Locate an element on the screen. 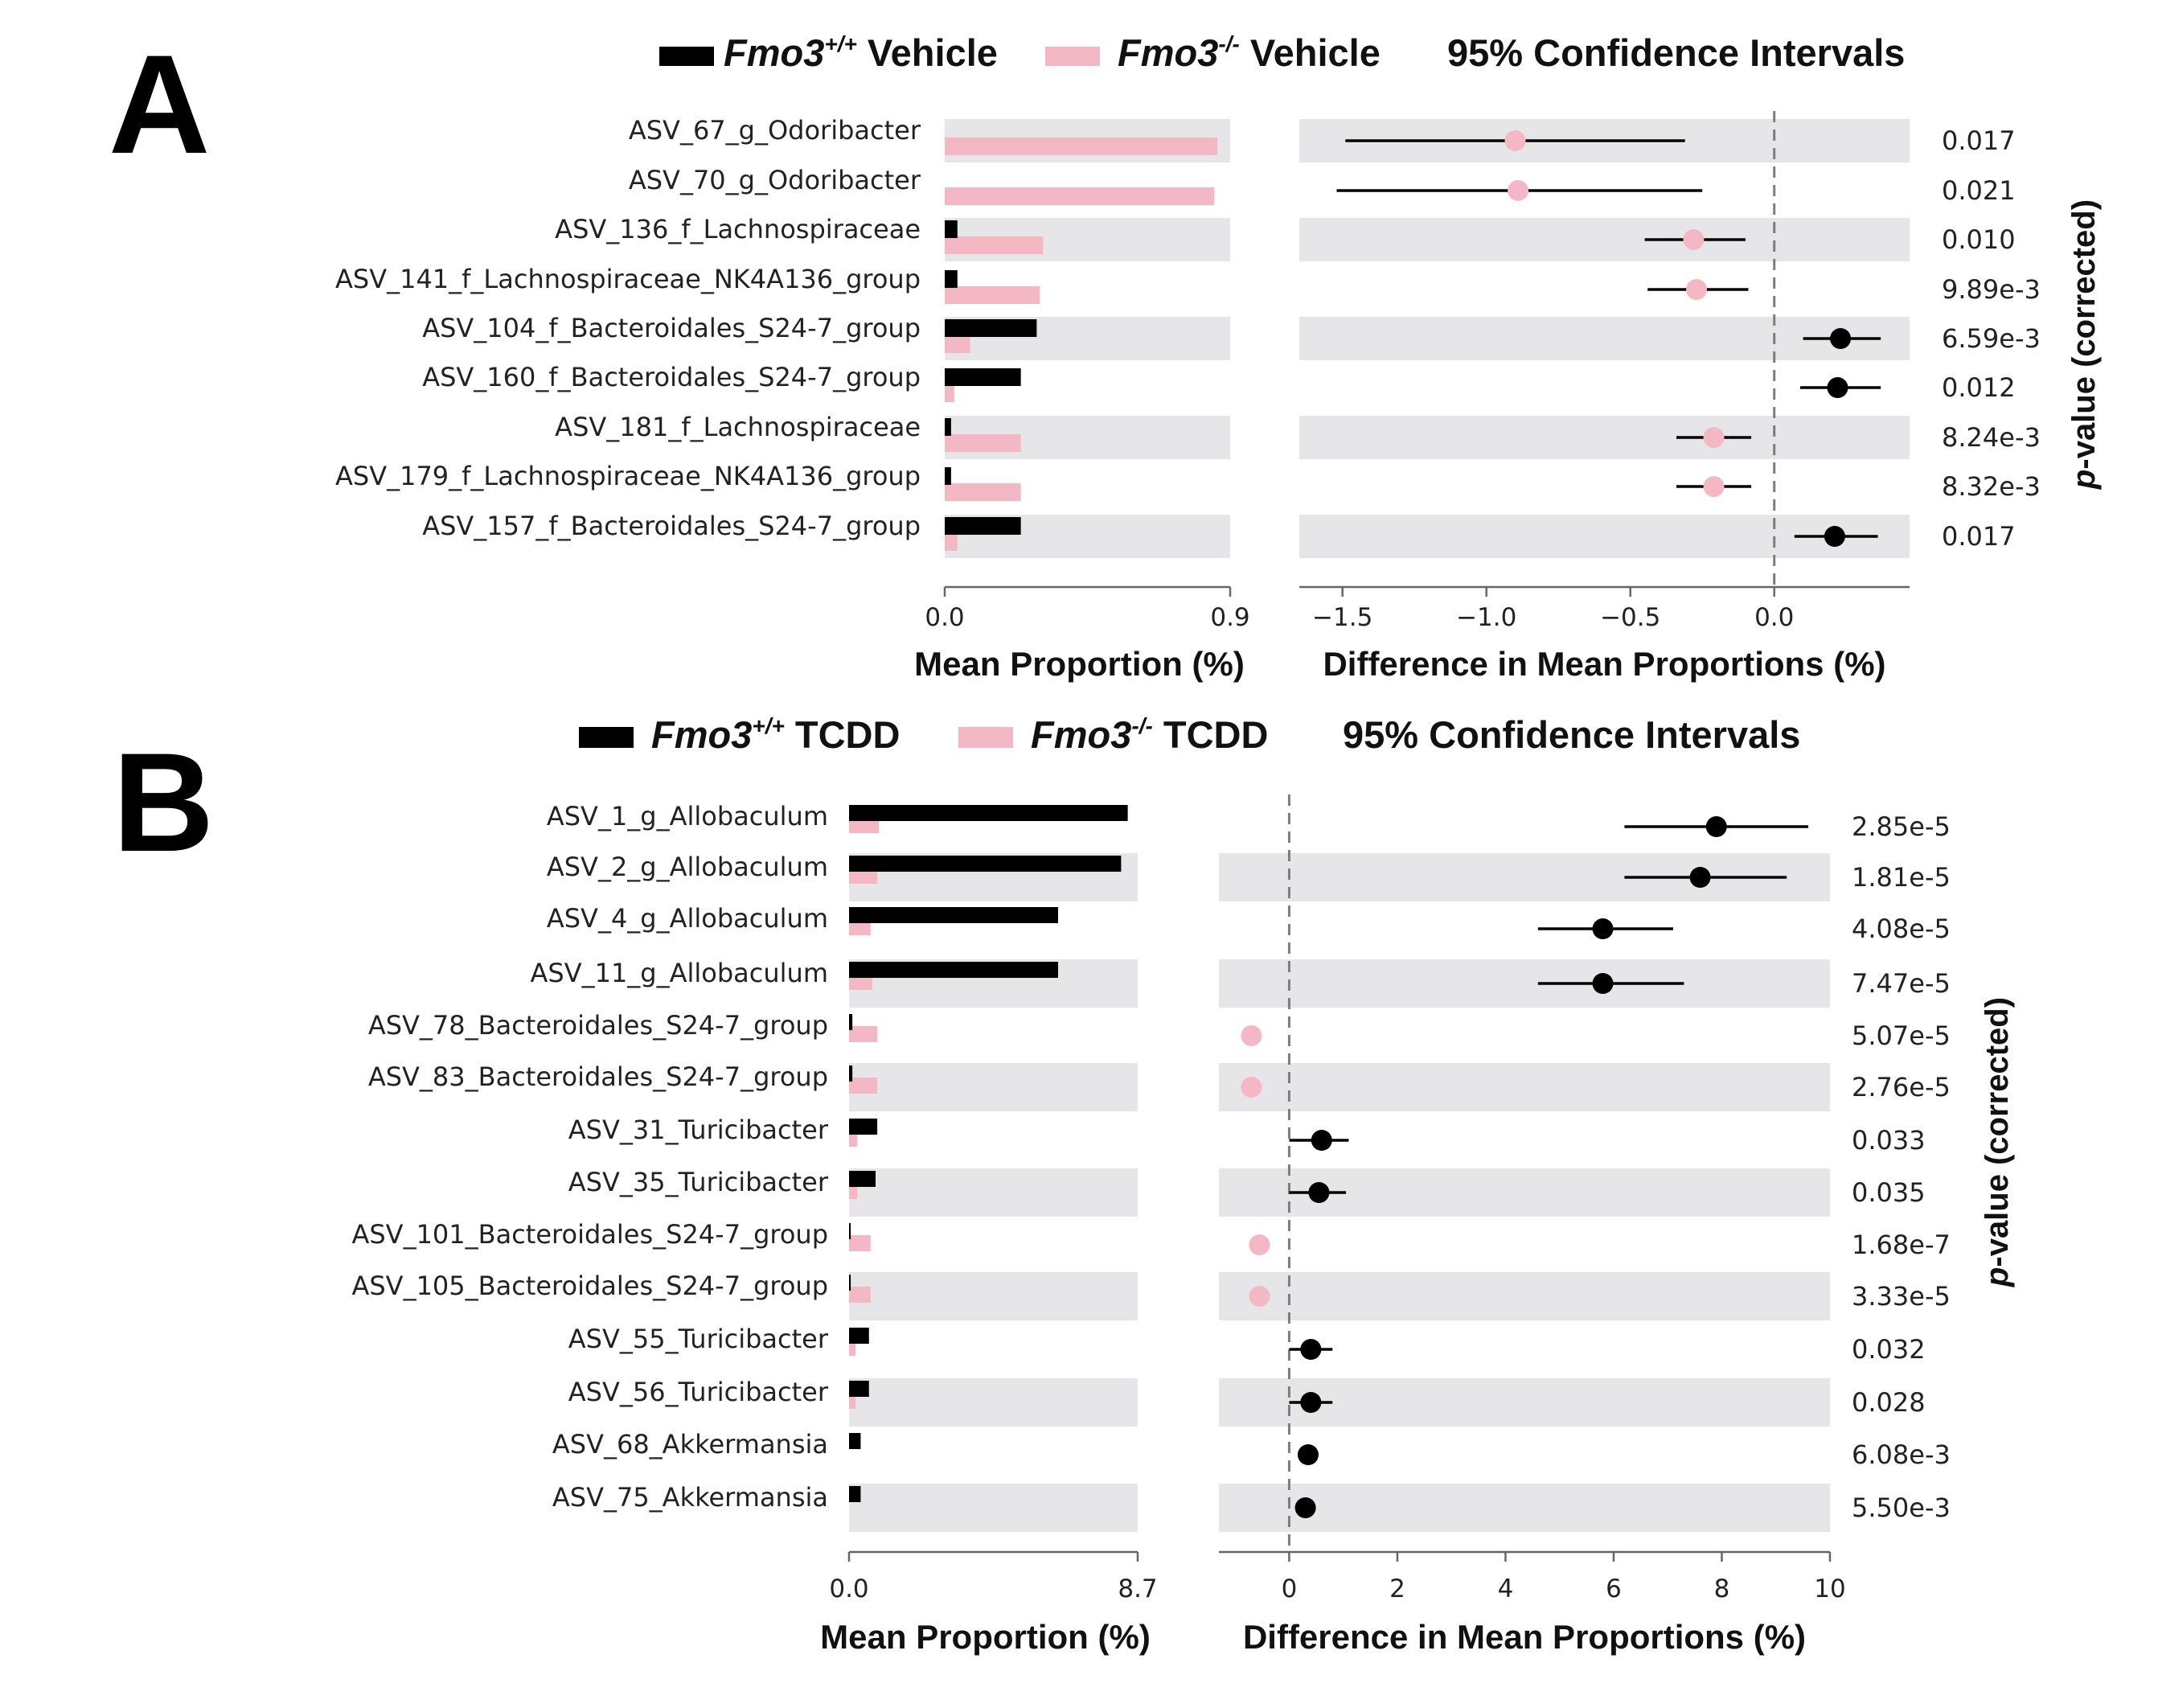  p-value-label: 2.85e-5 is located at coordinates (1901, 826).